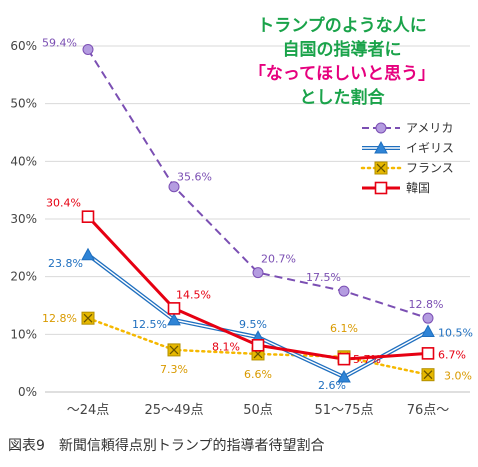  I want to click on legend-entry: アメリカ, so click(407, 128).